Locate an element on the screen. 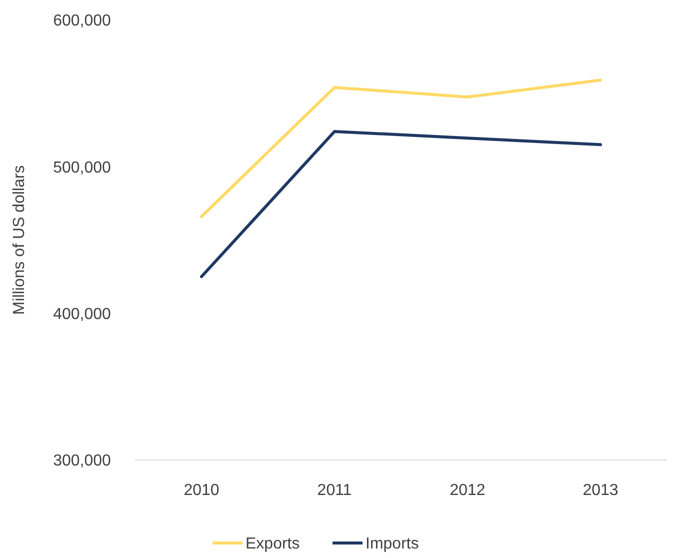 The width and height of the screenshot is (675, 558). y-tick-label: 600,000 is located at coordinates (82, 21).